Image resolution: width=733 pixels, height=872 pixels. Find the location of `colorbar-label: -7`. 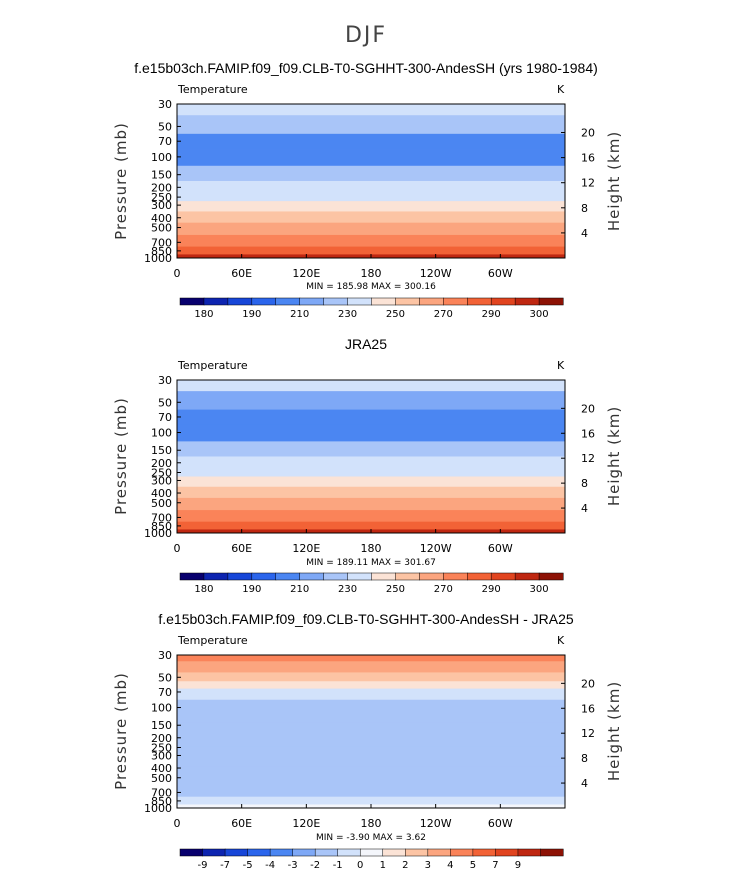

colorbar-label: -7 is located at coordinates (225, 865).